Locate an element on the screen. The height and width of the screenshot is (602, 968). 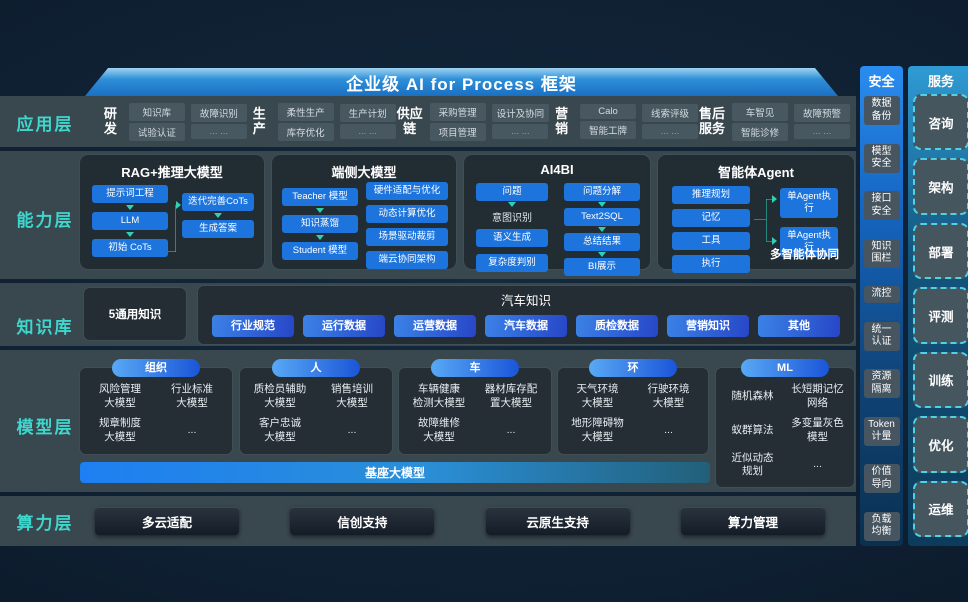
app-chip: 设计及协同 is located at coordinates (520, 113).